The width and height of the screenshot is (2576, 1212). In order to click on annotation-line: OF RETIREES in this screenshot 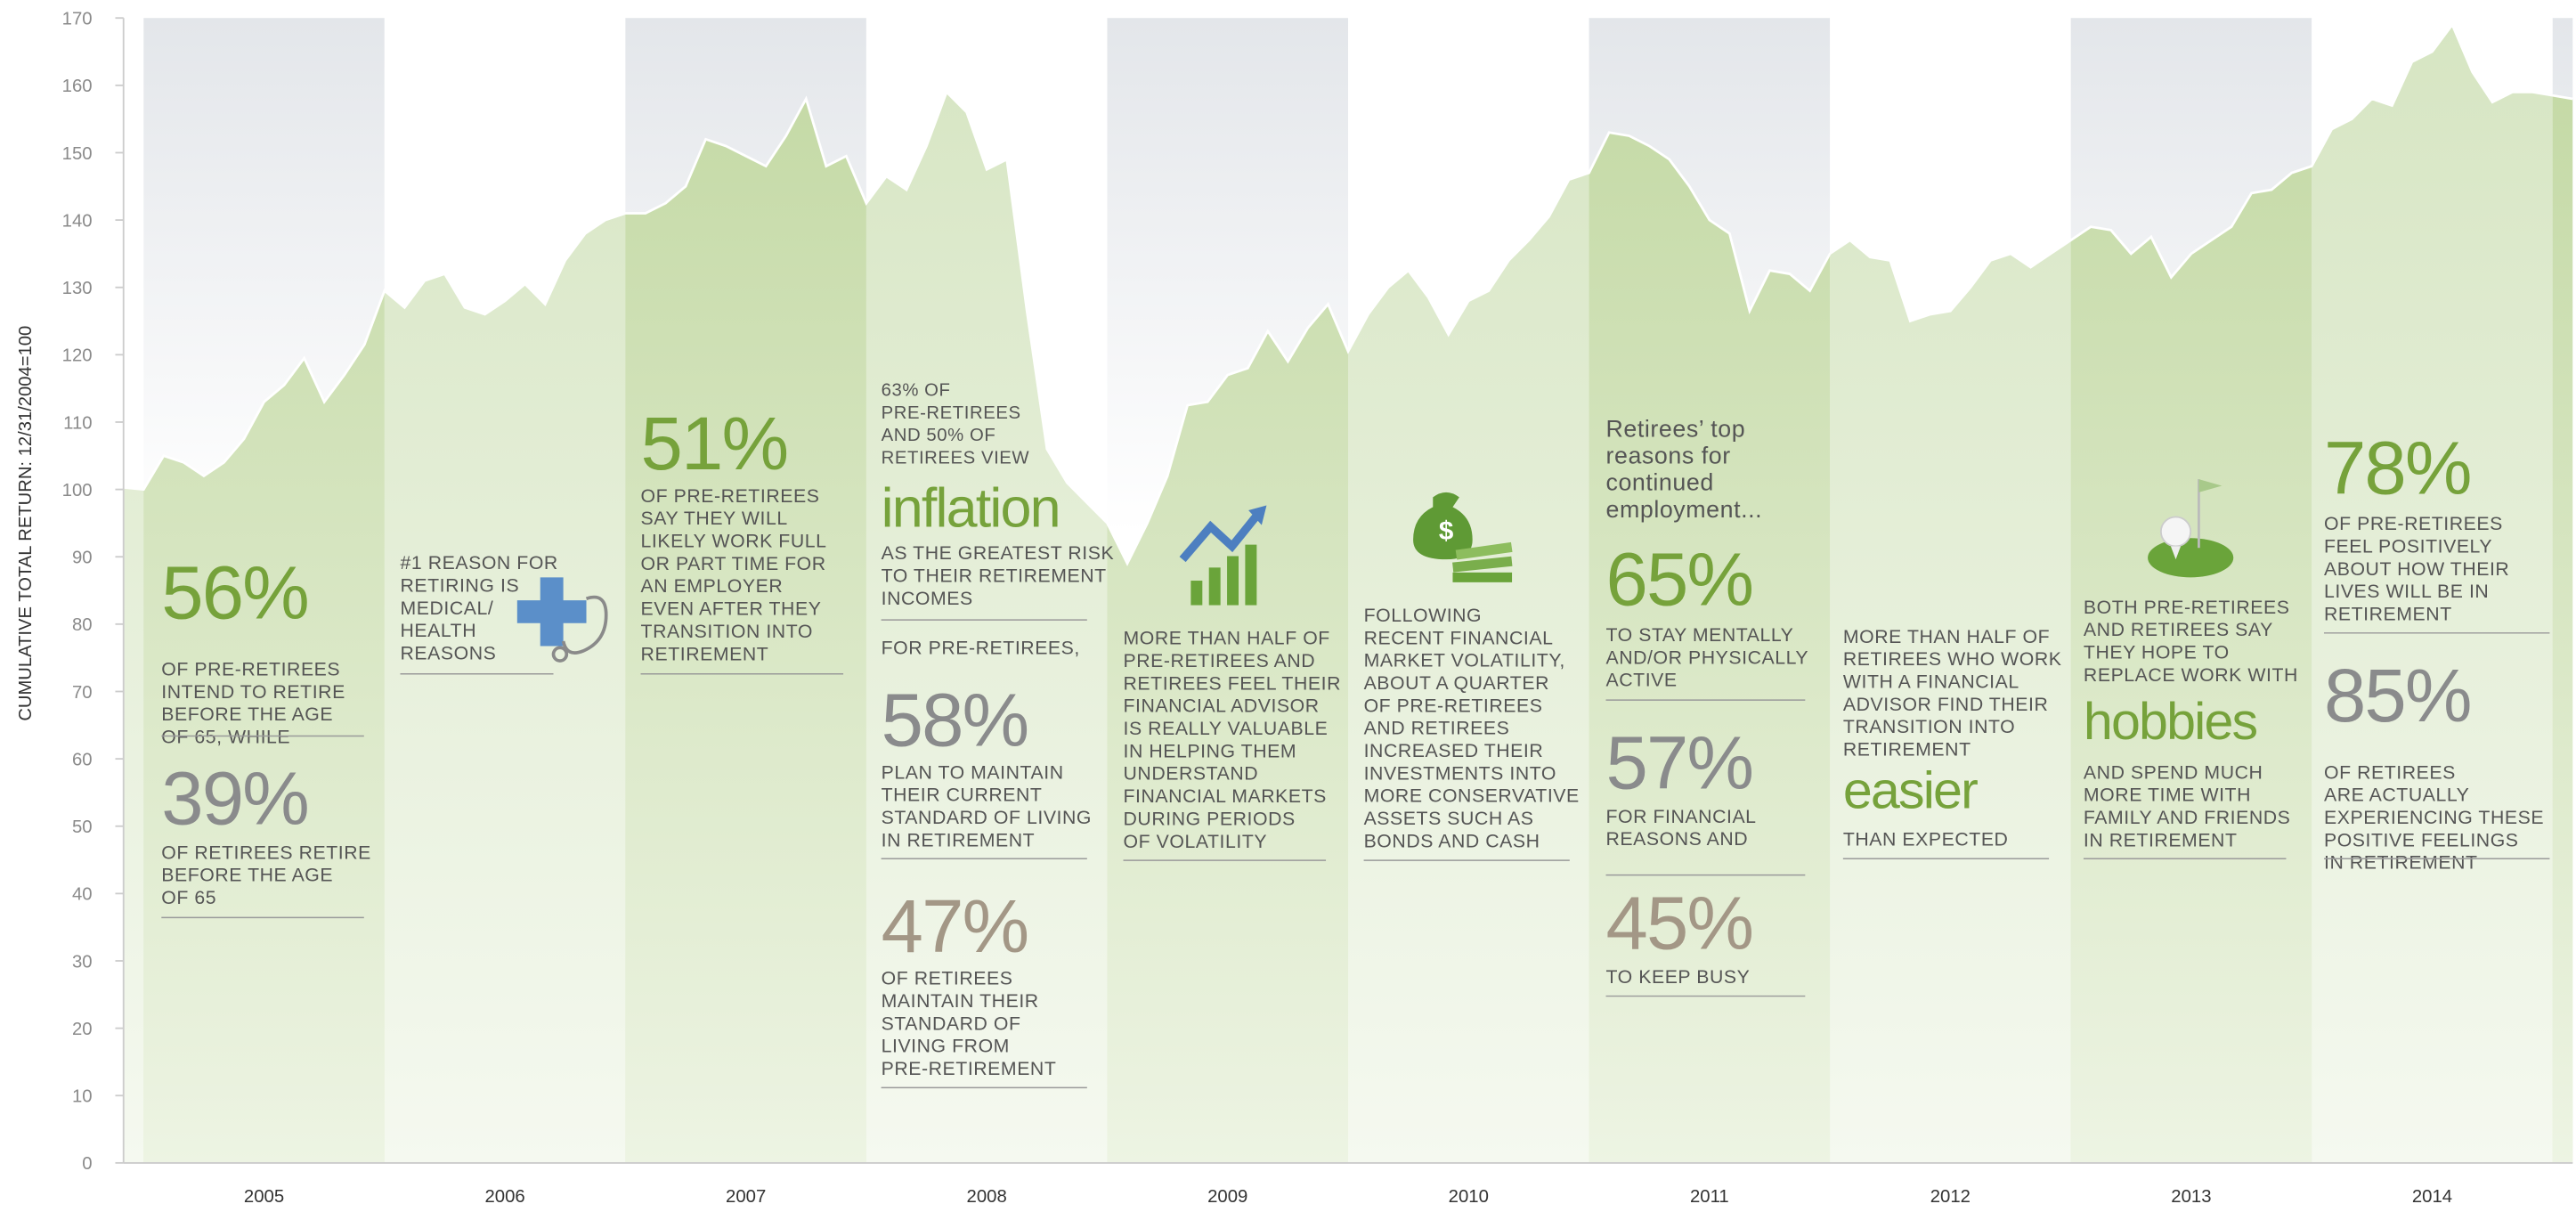, I will do `click(2390, 772)`.